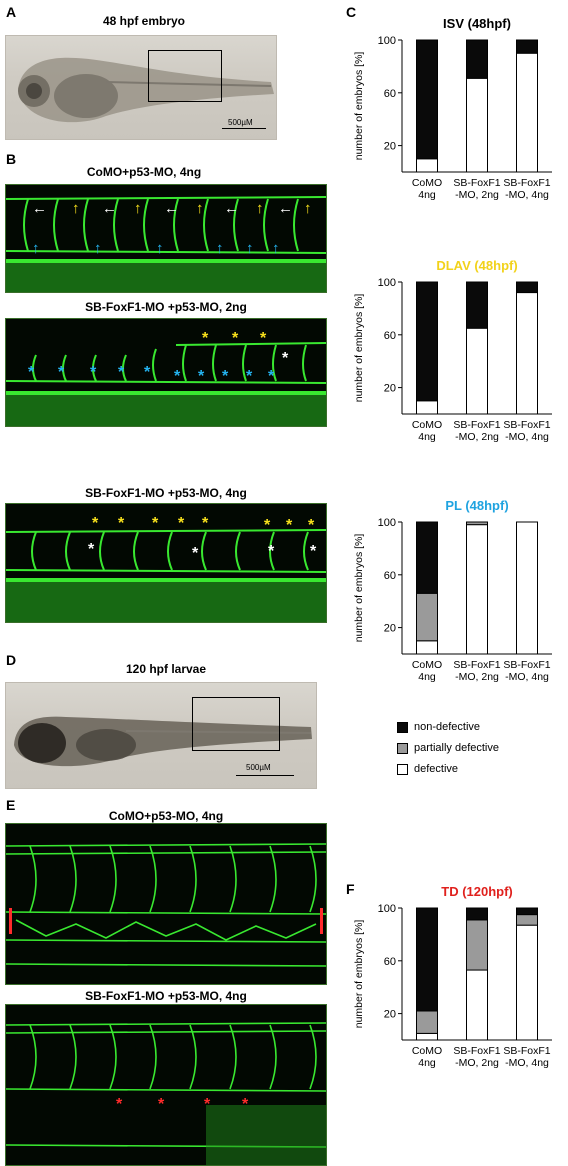  I want to click on chart-title: TD (120hpf), so click(477, 891).